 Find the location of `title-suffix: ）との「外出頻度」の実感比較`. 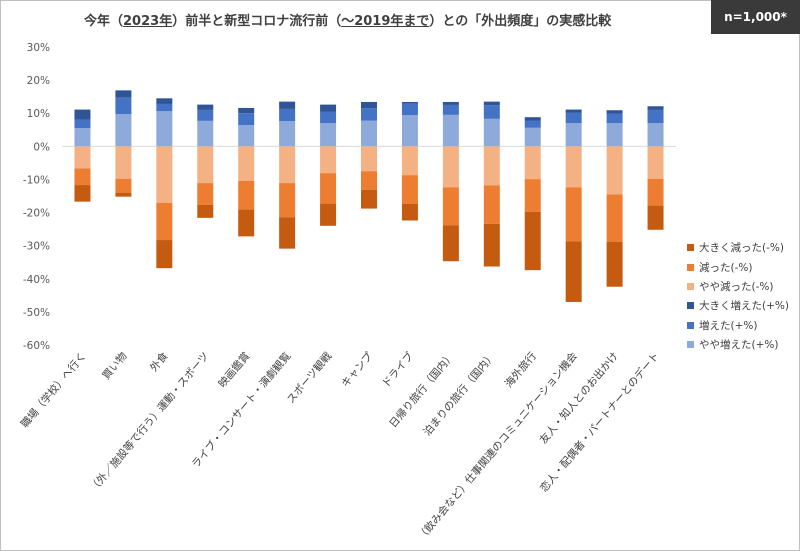

title-suffix: ）との「外出頻度」の実感比較 is located at coordinates (520, 21).